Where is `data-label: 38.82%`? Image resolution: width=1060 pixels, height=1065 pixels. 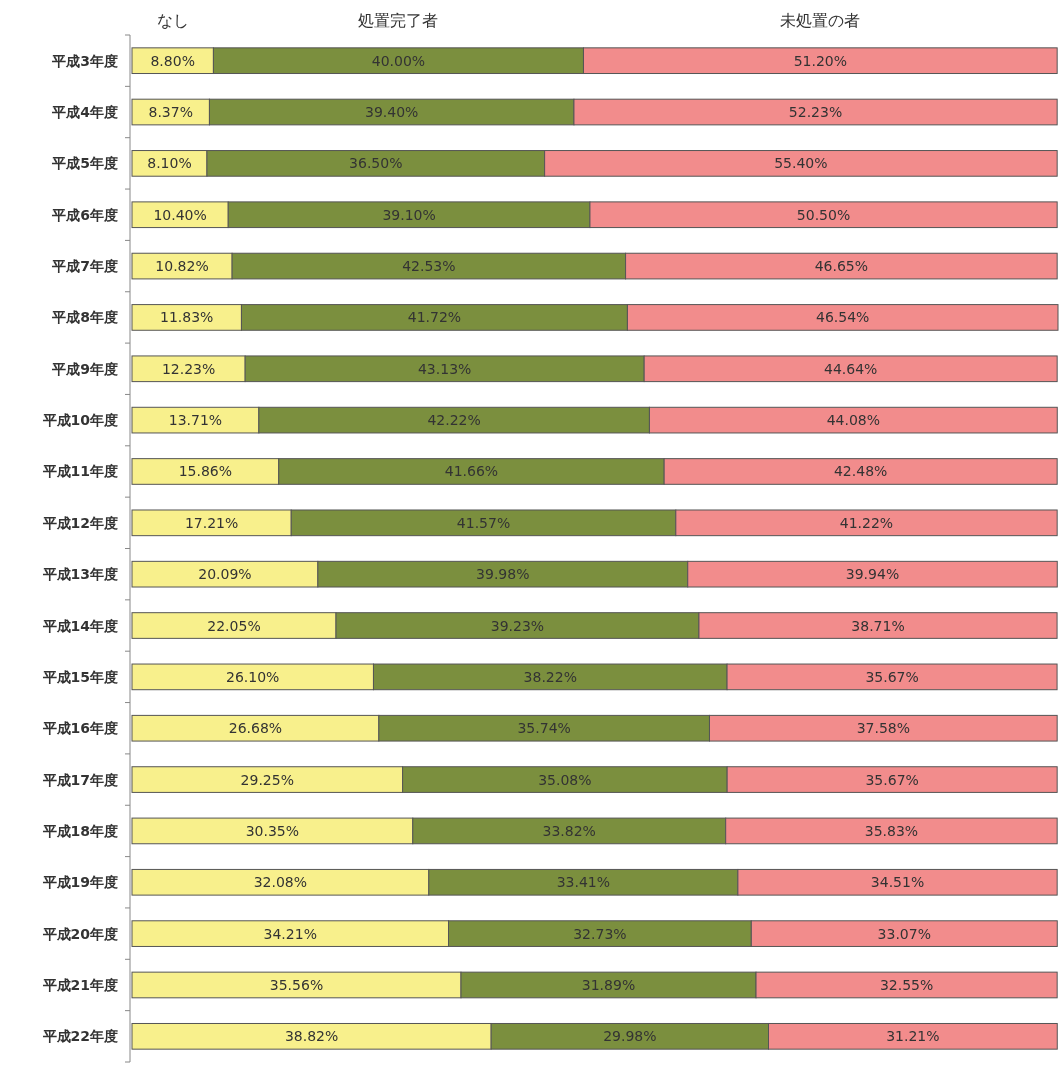 data-label: 38.82% is located at coordinates (311, 1036).